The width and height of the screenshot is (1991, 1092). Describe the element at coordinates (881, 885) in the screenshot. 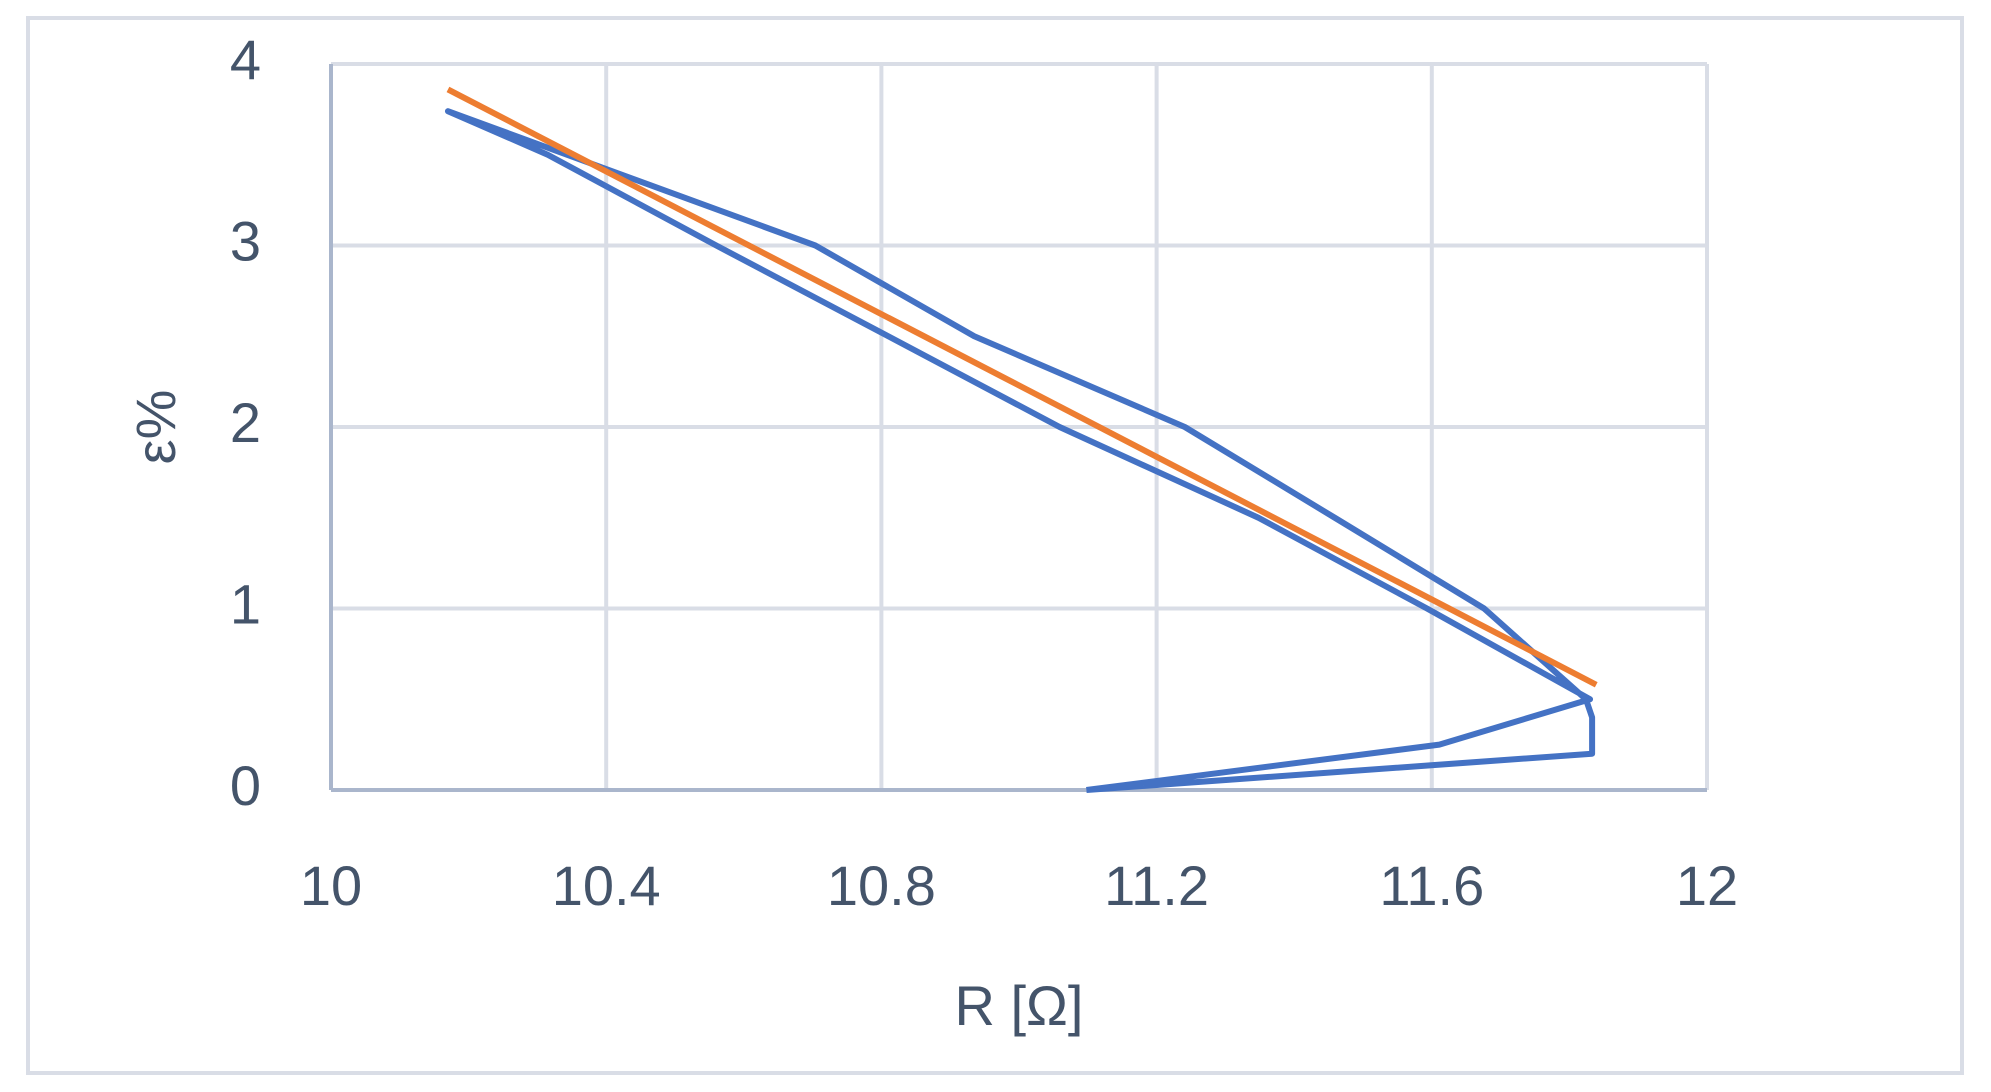

I see `x-tick-label: 10.8` at that location.